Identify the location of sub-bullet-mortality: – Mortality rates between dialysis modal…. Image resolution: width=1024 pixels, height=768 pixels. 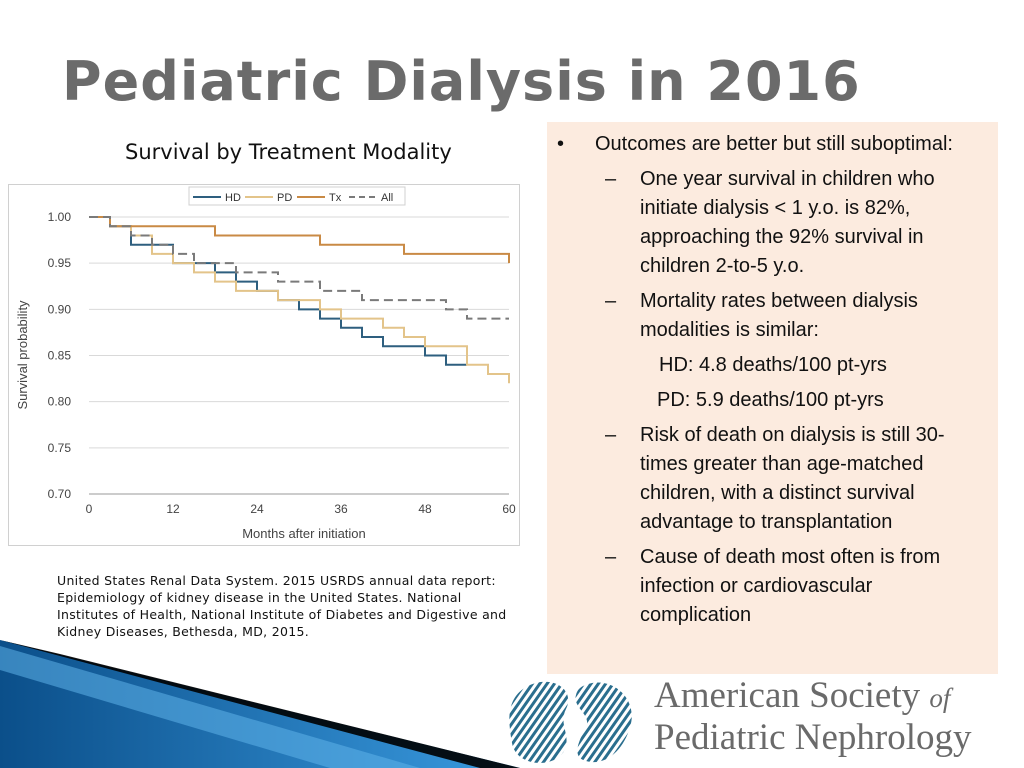
(794, 316).